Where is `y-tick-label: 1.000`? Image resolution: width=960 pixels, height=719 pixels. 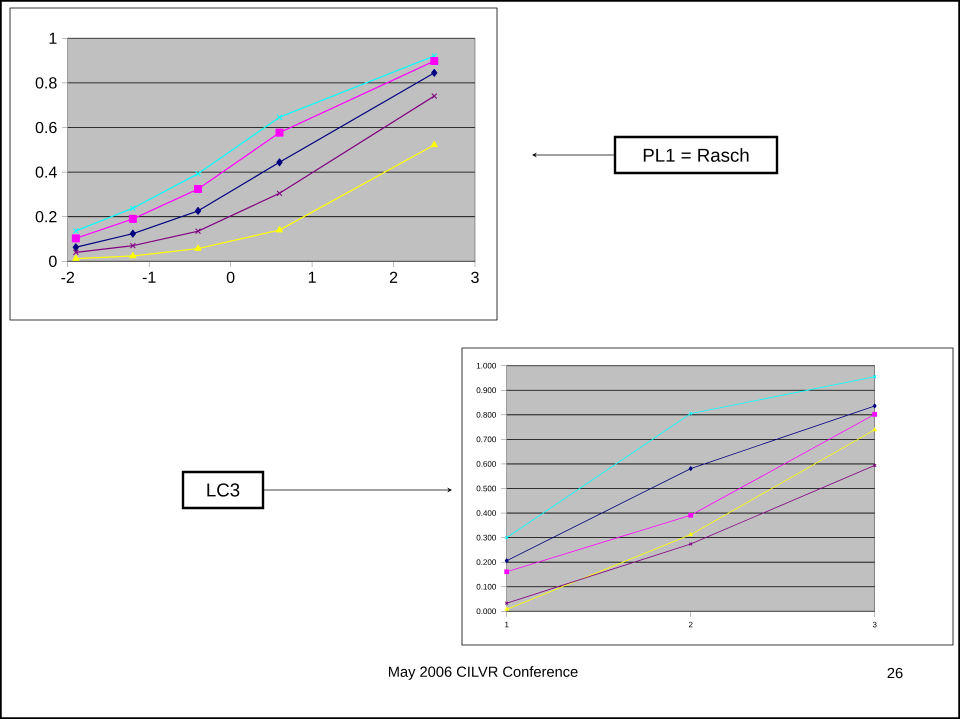
y-tick-label: 1.000 is located at coordinates (486, 365).